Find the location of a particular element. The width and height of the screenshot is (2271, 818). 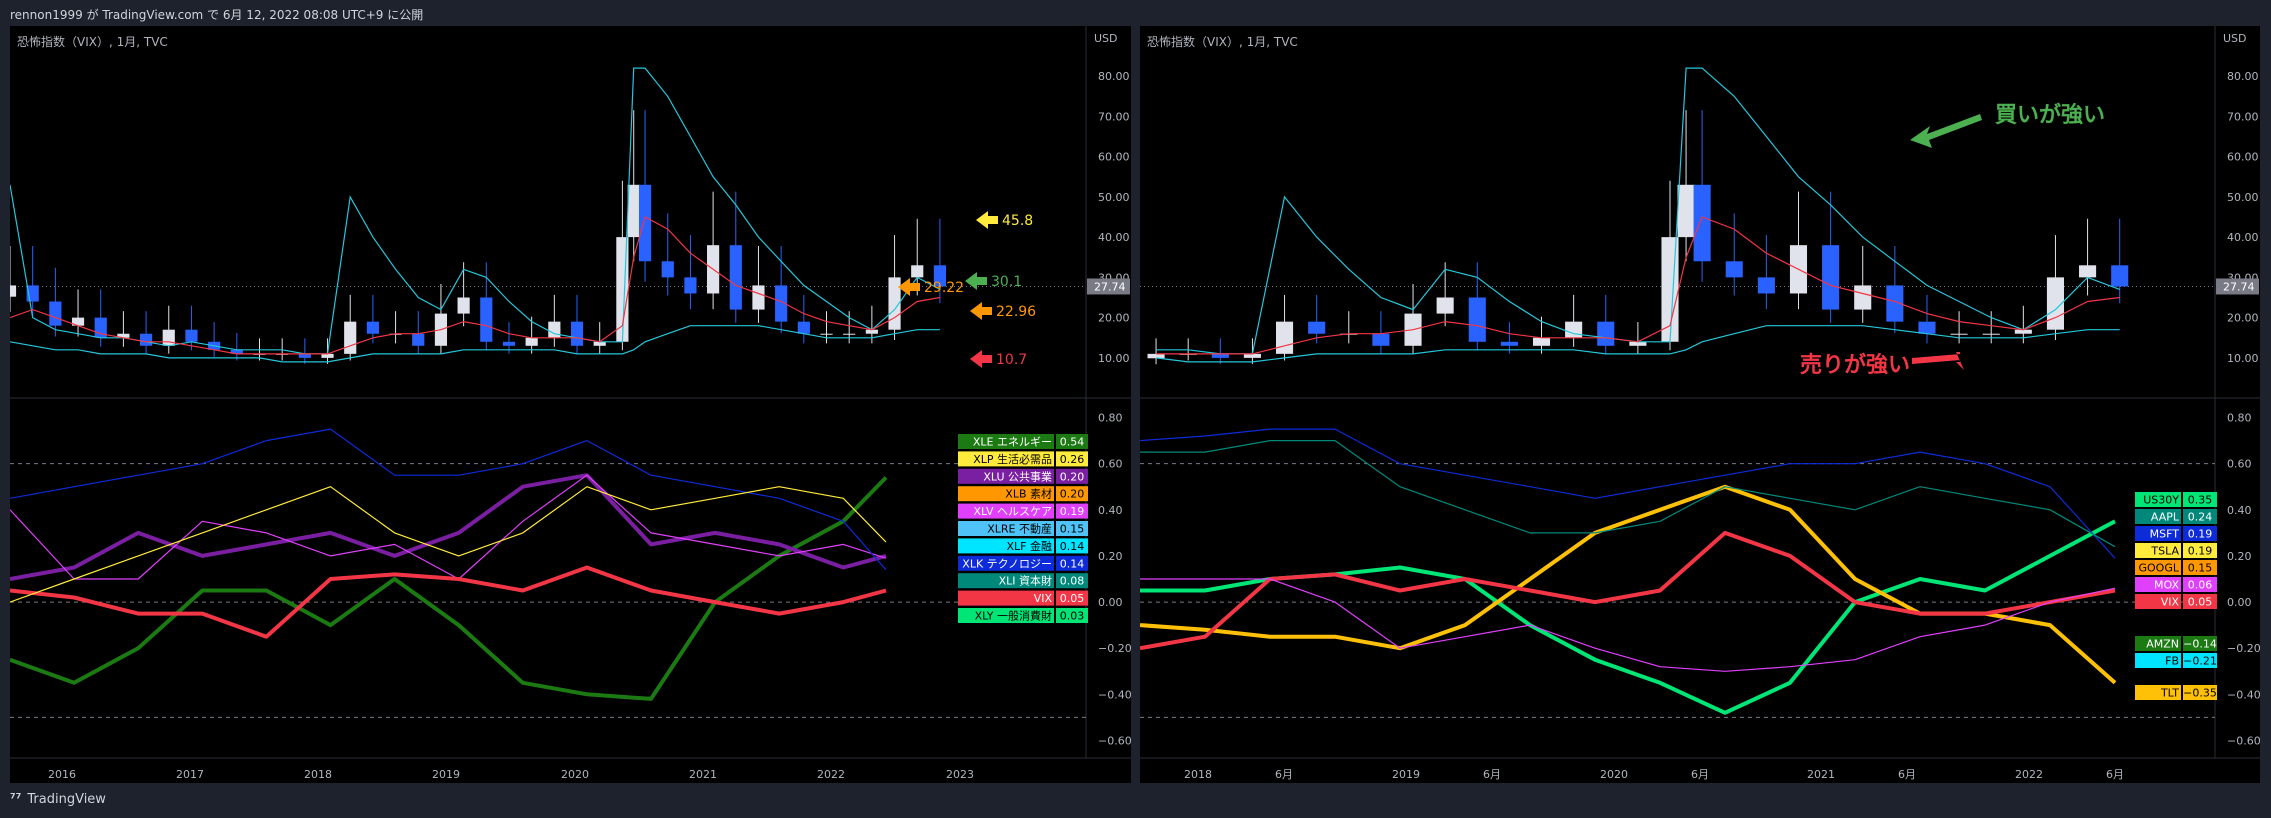

left-corr-tick: 0.00 is located at coordinates (1110, 602).